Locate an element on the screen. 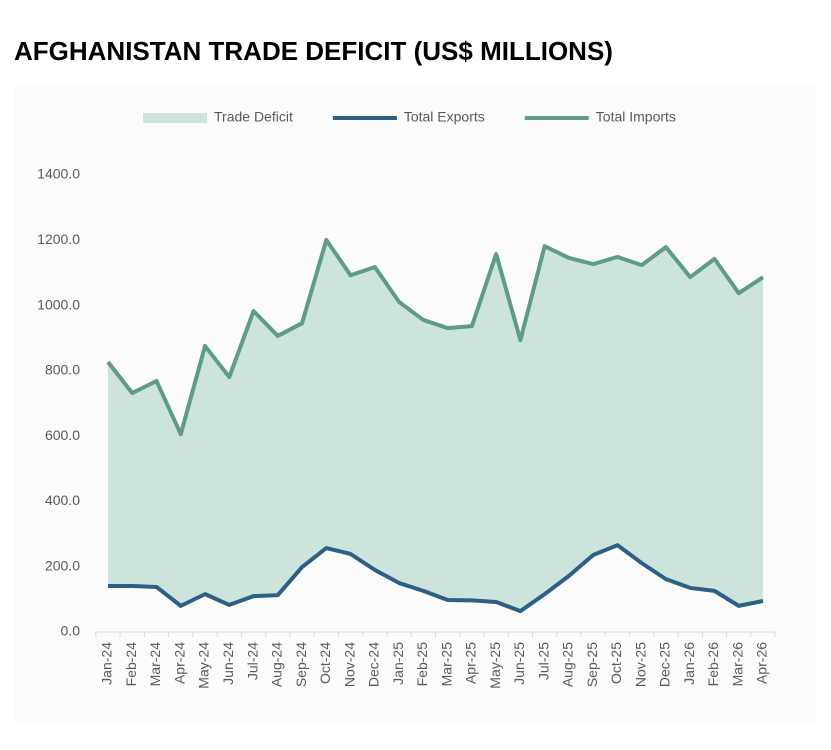 This screenshot has width=831, height=750. legend-label: Trade Deficit is located at coordinates (253, 117).